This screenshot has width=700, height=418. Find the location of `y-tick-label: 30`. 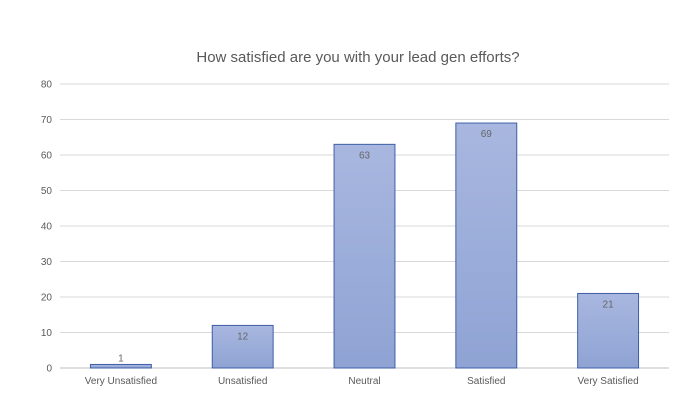

y-tick-label: 30 is located at coordinates (47, 262).